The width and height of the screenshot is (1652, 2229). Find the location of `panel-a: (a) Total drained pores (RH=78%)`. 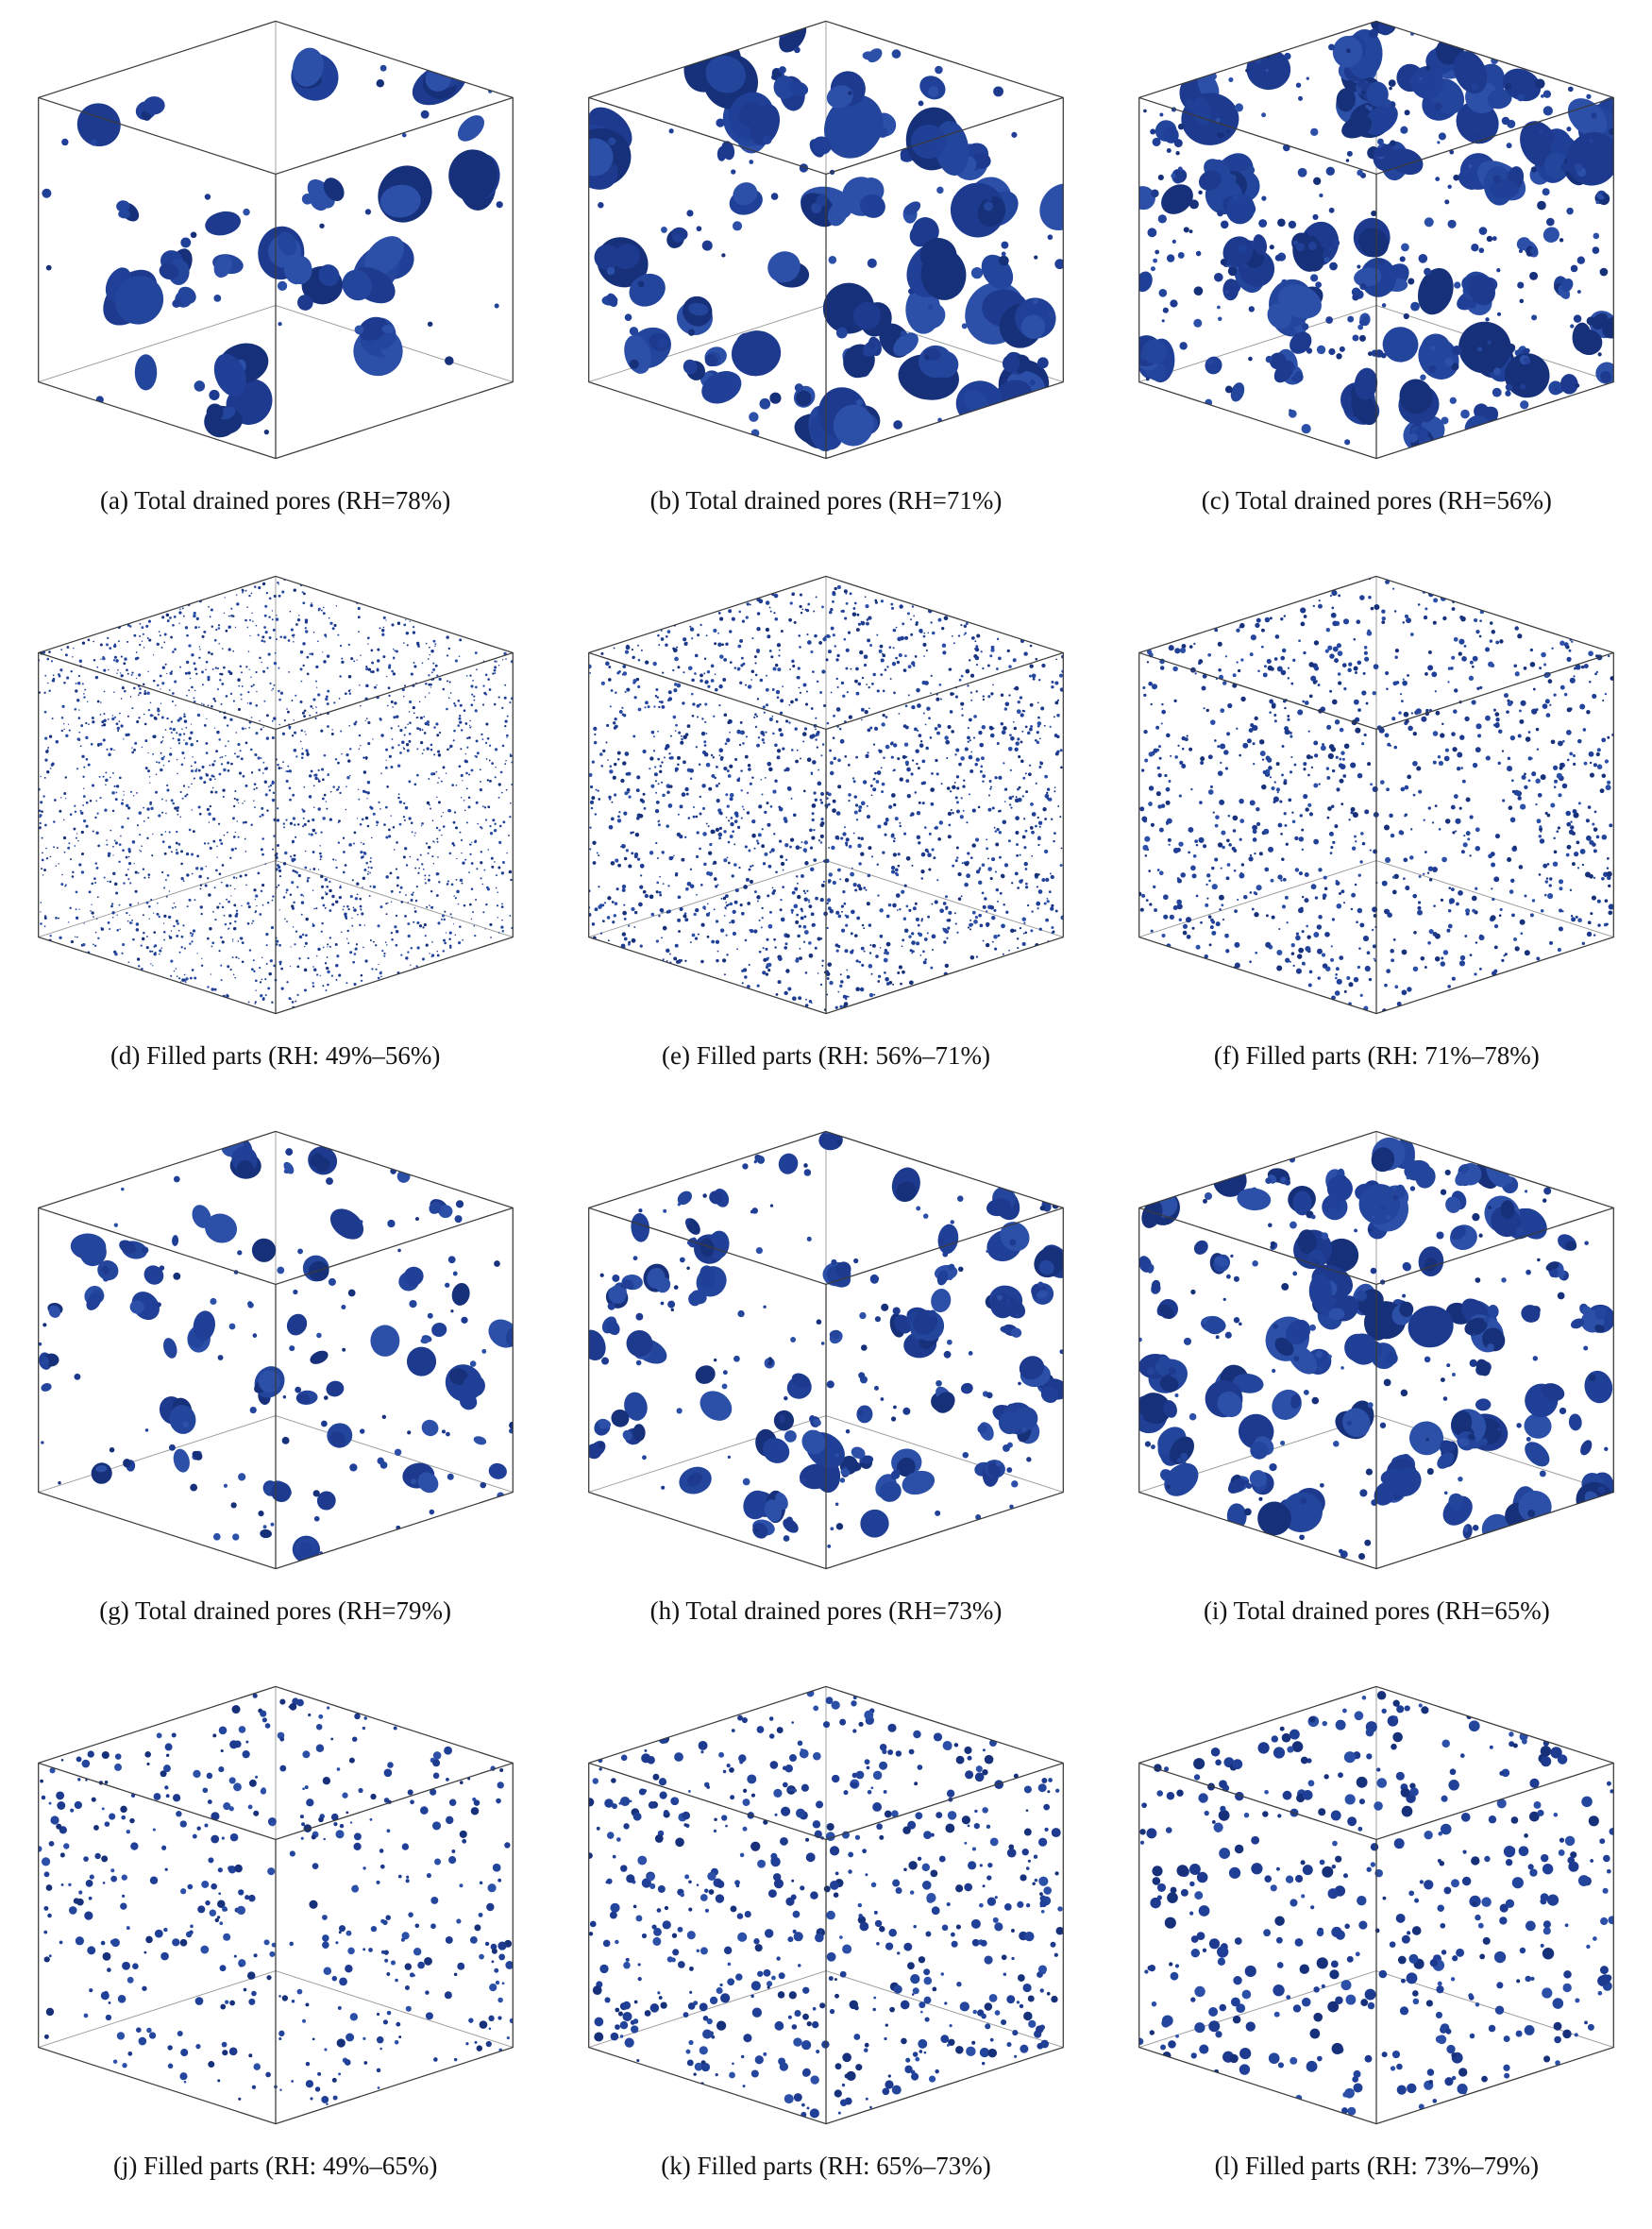

panel-a: (a) Total drained pores (RH=78%) is located at coordinates (275, 282).